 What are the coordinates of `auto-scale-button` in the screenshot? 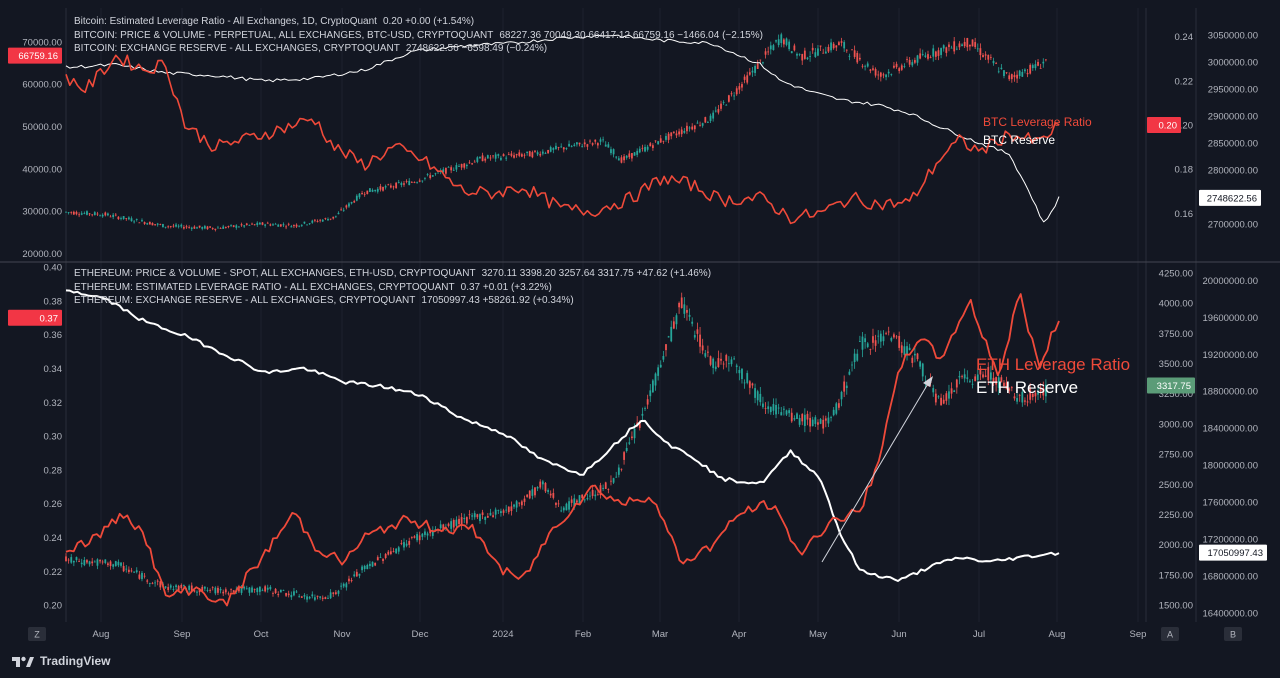 It's located at (1170, 634).